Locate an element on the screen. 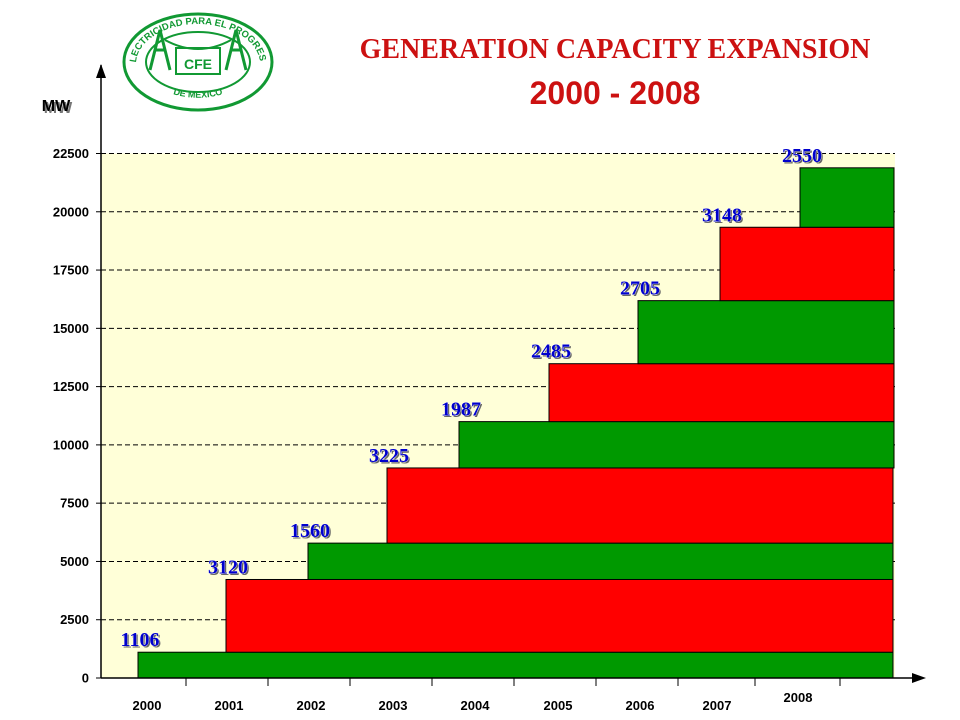  bar-2005 is located at coordinates (721, 393).